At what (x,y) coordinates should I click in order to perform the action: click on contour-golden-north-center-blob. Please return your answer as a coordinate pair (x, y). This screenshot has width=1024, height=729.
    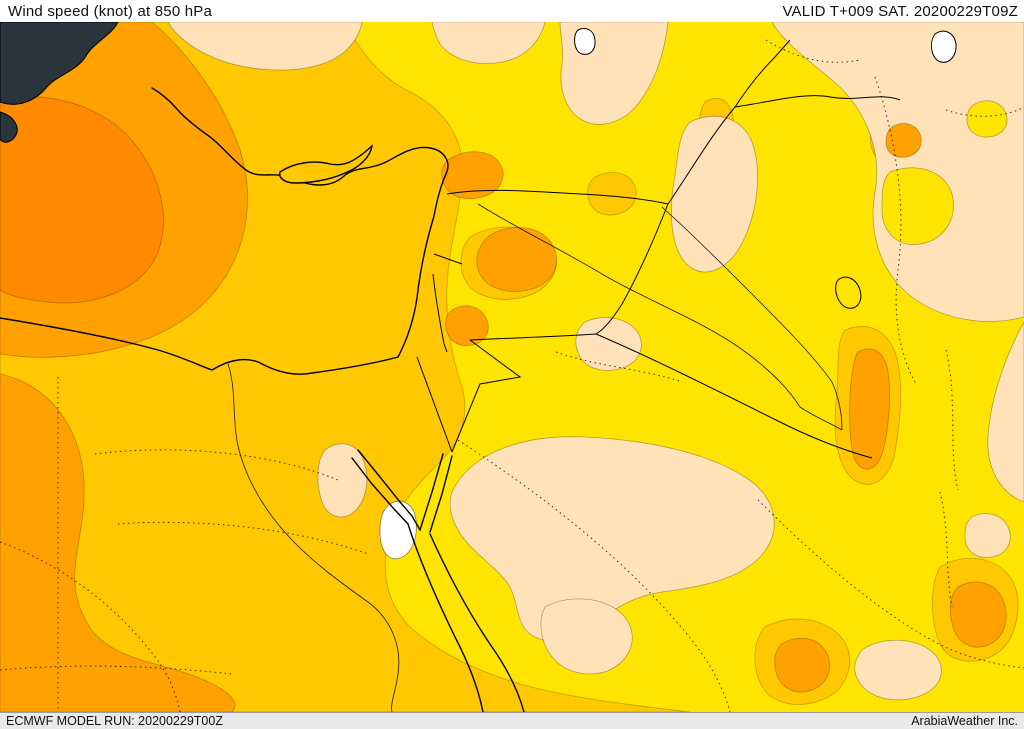
    Looking at the image, I should click on (612, 194).